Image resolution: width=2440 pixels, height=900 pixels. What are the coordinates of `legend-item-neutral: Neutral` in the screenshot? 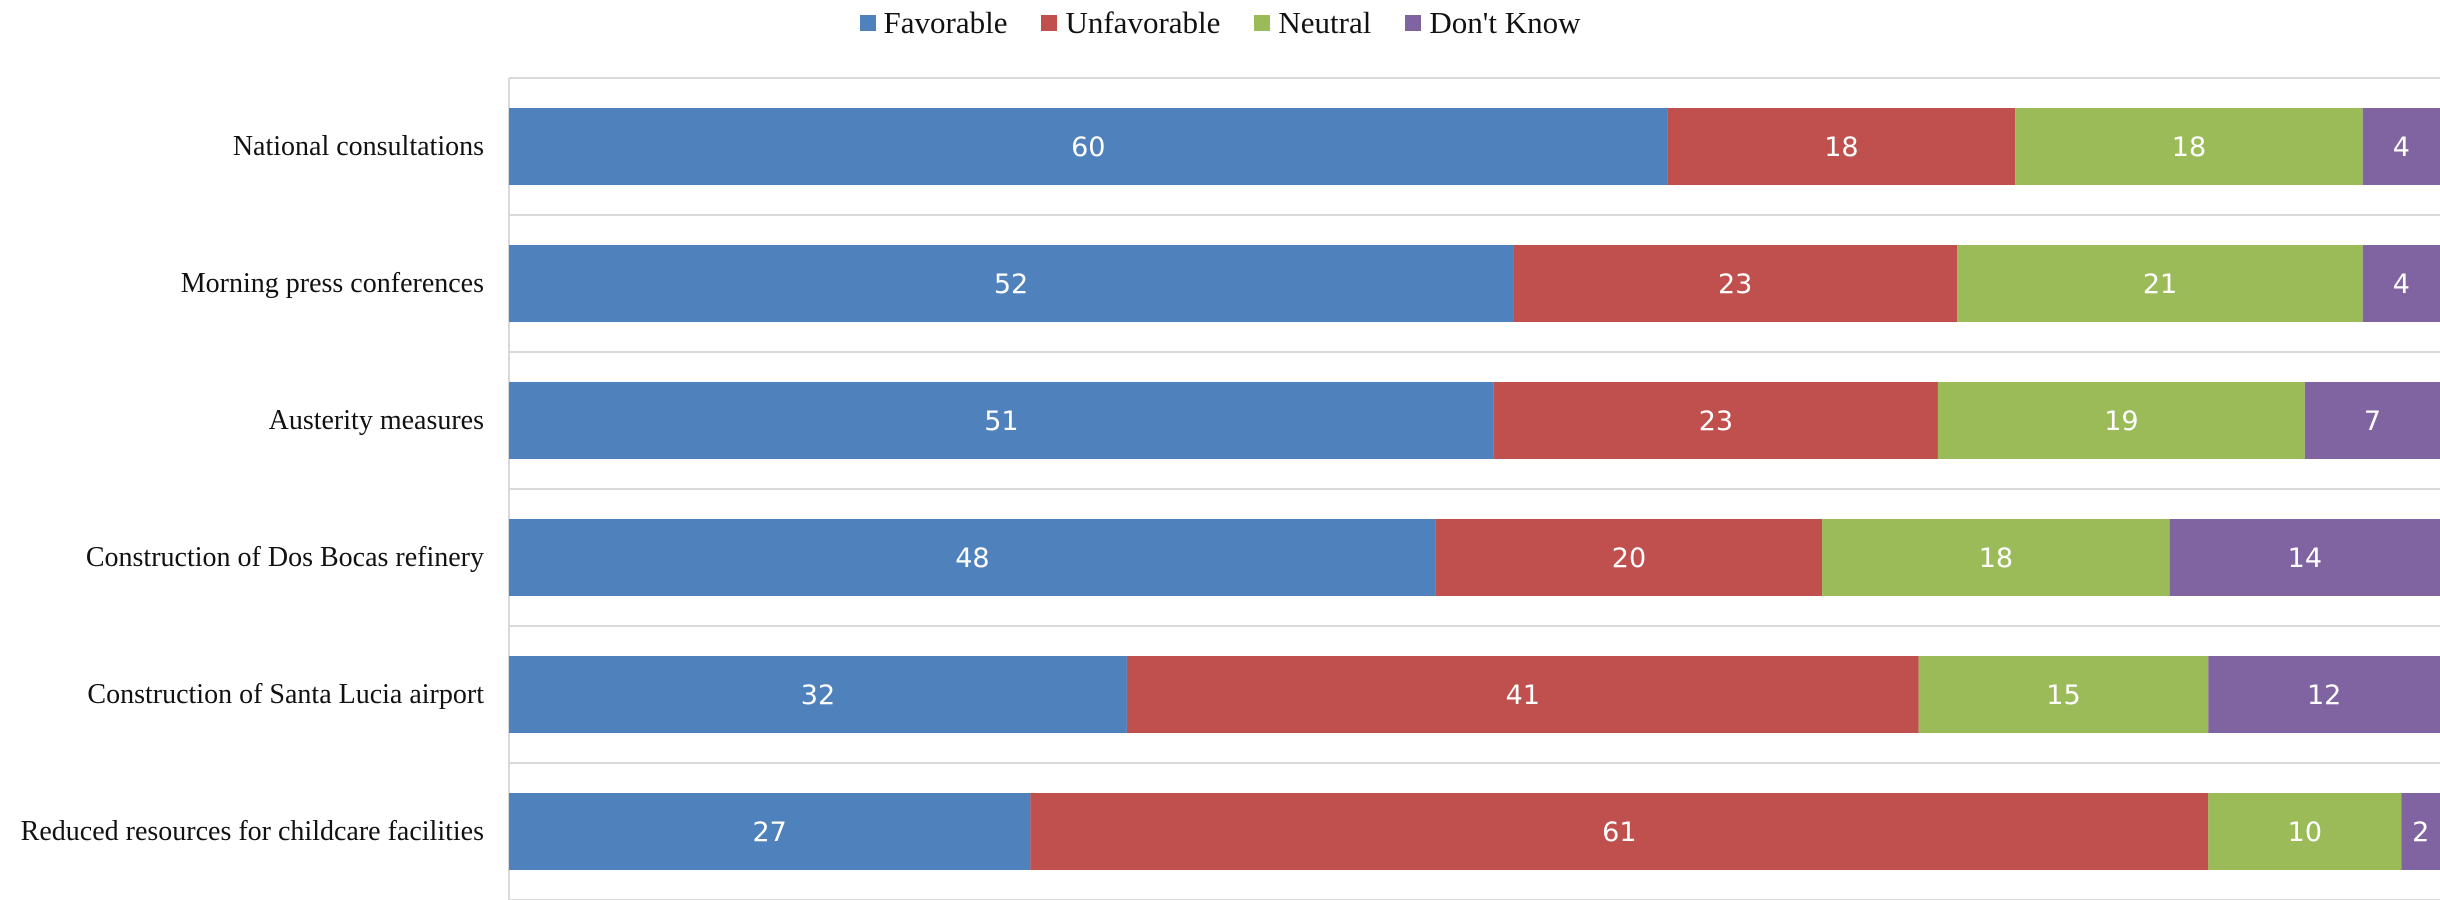 It's located at (1312, 23).